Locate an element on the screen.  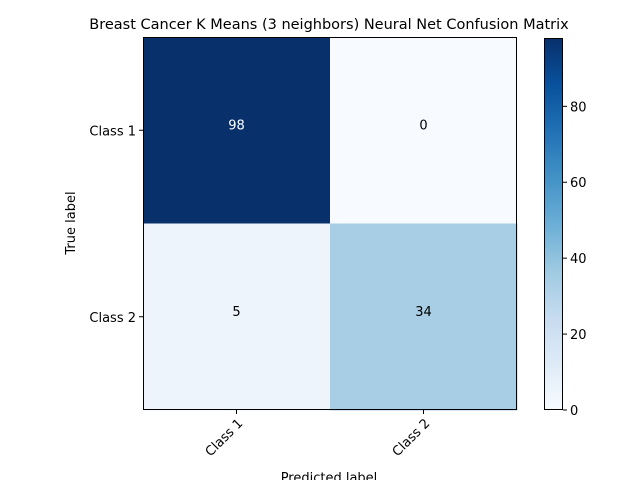
x-axis-ticks: Class 1 Class 2 is located at coordinates (318, 435).